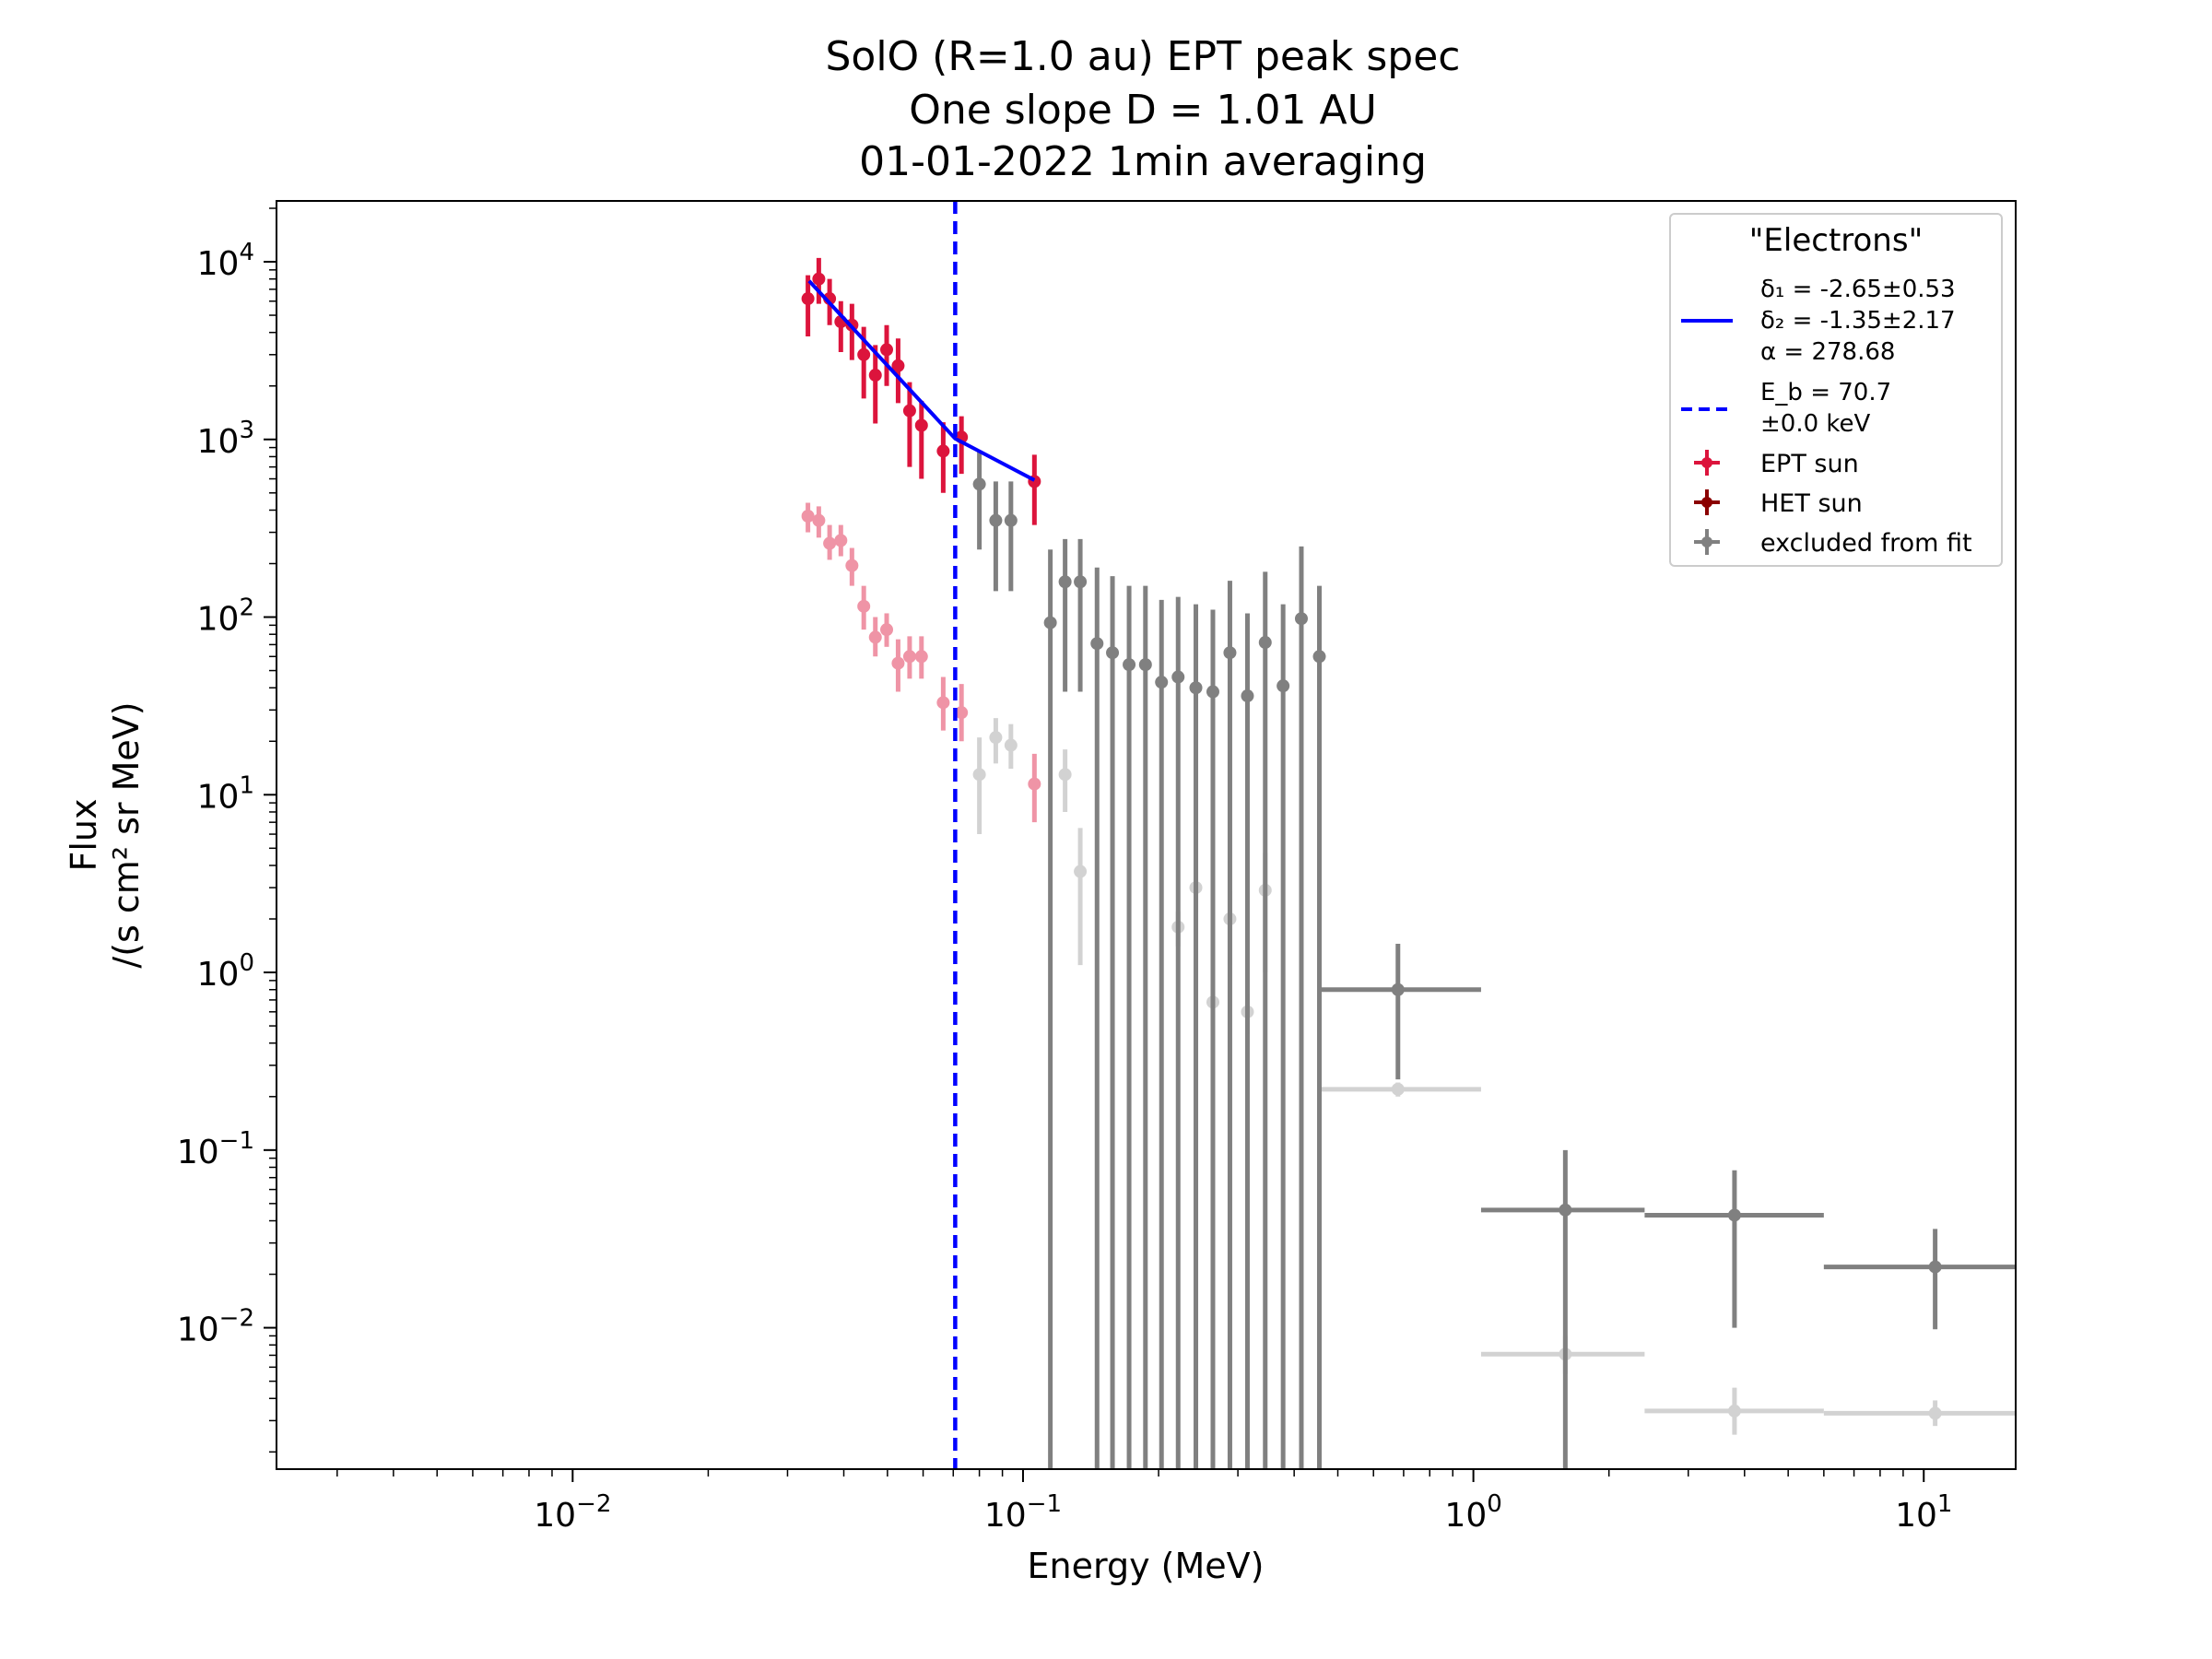 The height and width of the screenshot is (1659, 2212). I want to click on legend-ept-marker, so click(1707, 463).